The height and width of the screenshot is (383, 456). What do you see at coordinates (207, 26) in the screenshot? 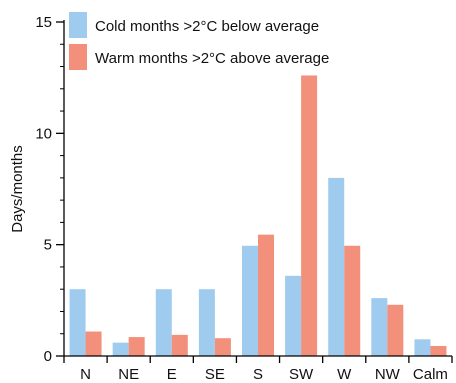
I see `legend-label-series-1: Cold months >2°C below average` at bounding box center [207, 26].